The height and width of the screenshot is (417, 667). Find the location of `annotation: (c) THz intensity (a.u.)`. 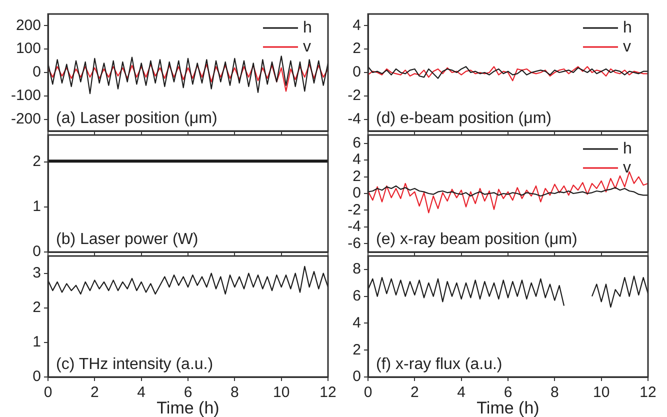

annotation: (c) THz intensity (a.u.) is located at coordinates (135, 364).